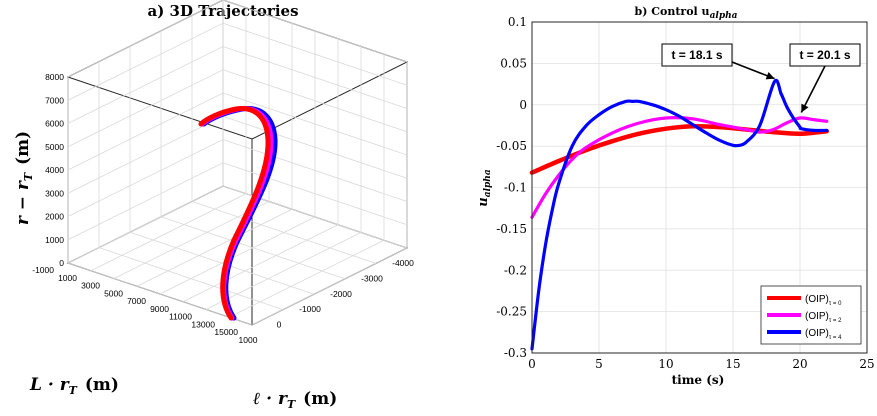  I want to click on svg-text: ualpha, so click(484, 188).